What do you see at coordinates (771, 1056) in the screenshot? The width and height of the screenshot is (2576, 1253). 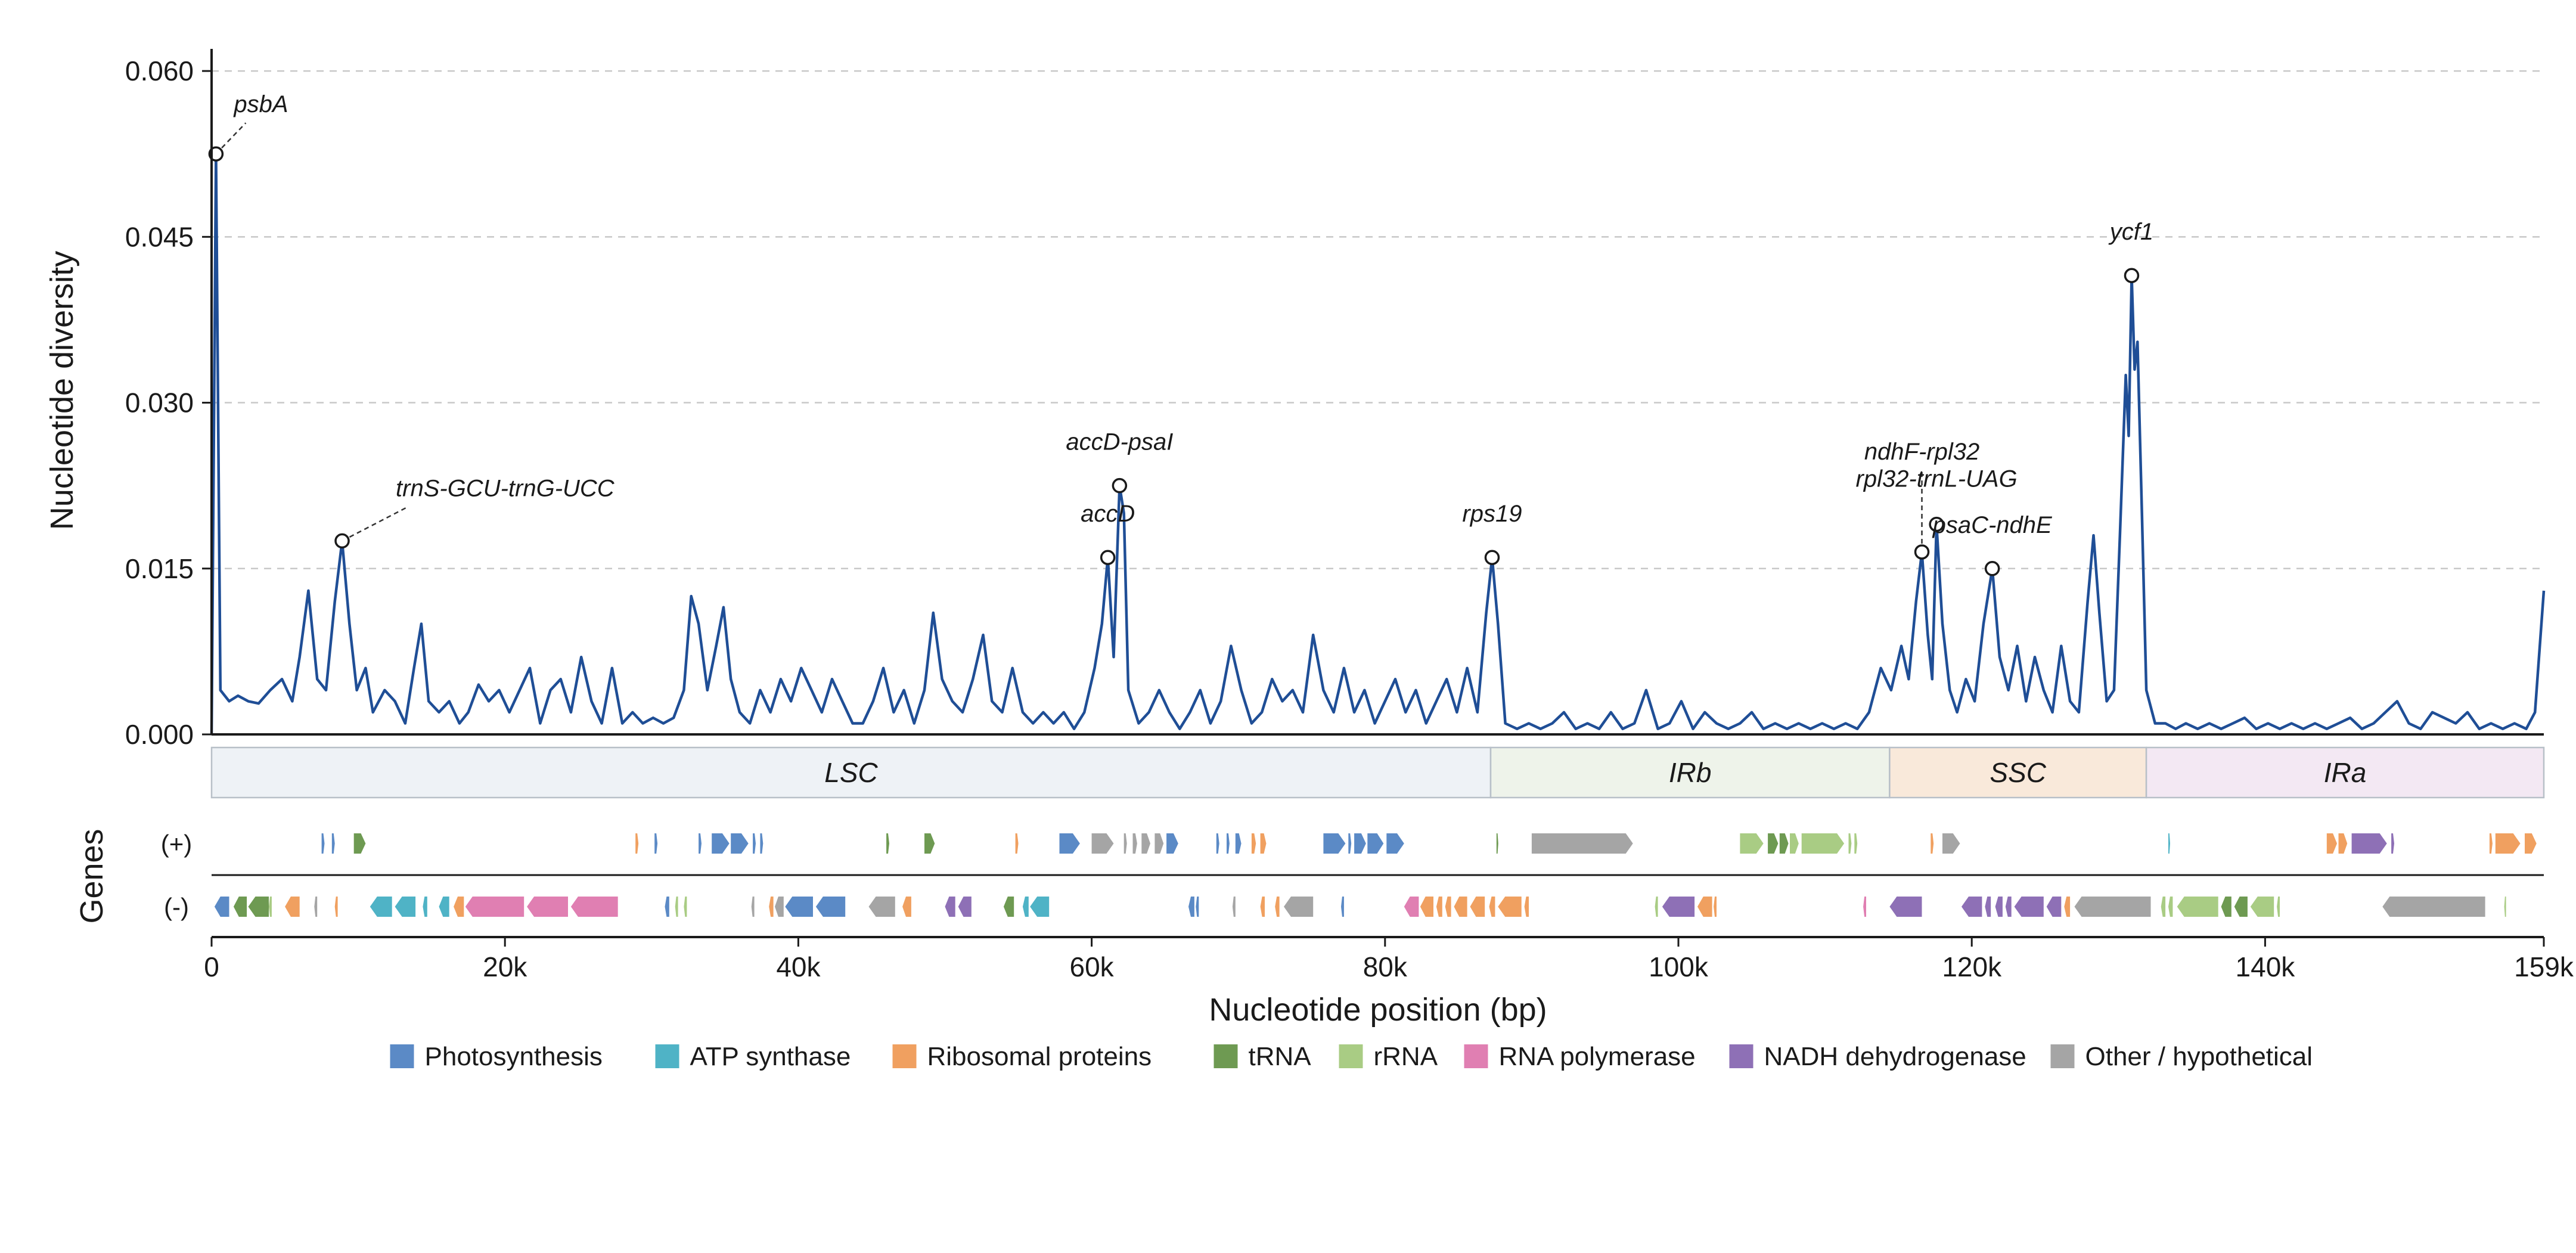 I see `legend-label-atp: ATP synthase` at bounding box center [771, 1056].